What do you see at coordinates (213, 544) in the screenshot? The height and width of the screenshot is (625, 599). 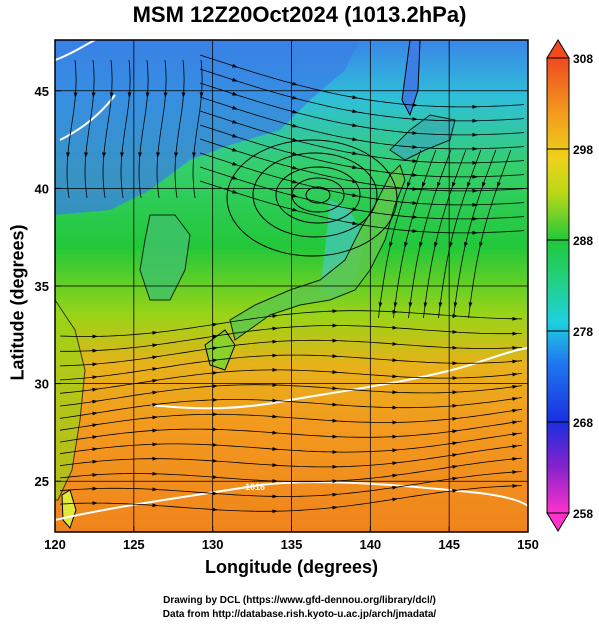 I see `x-tick-label: 130` at bounding box center [213, 544].